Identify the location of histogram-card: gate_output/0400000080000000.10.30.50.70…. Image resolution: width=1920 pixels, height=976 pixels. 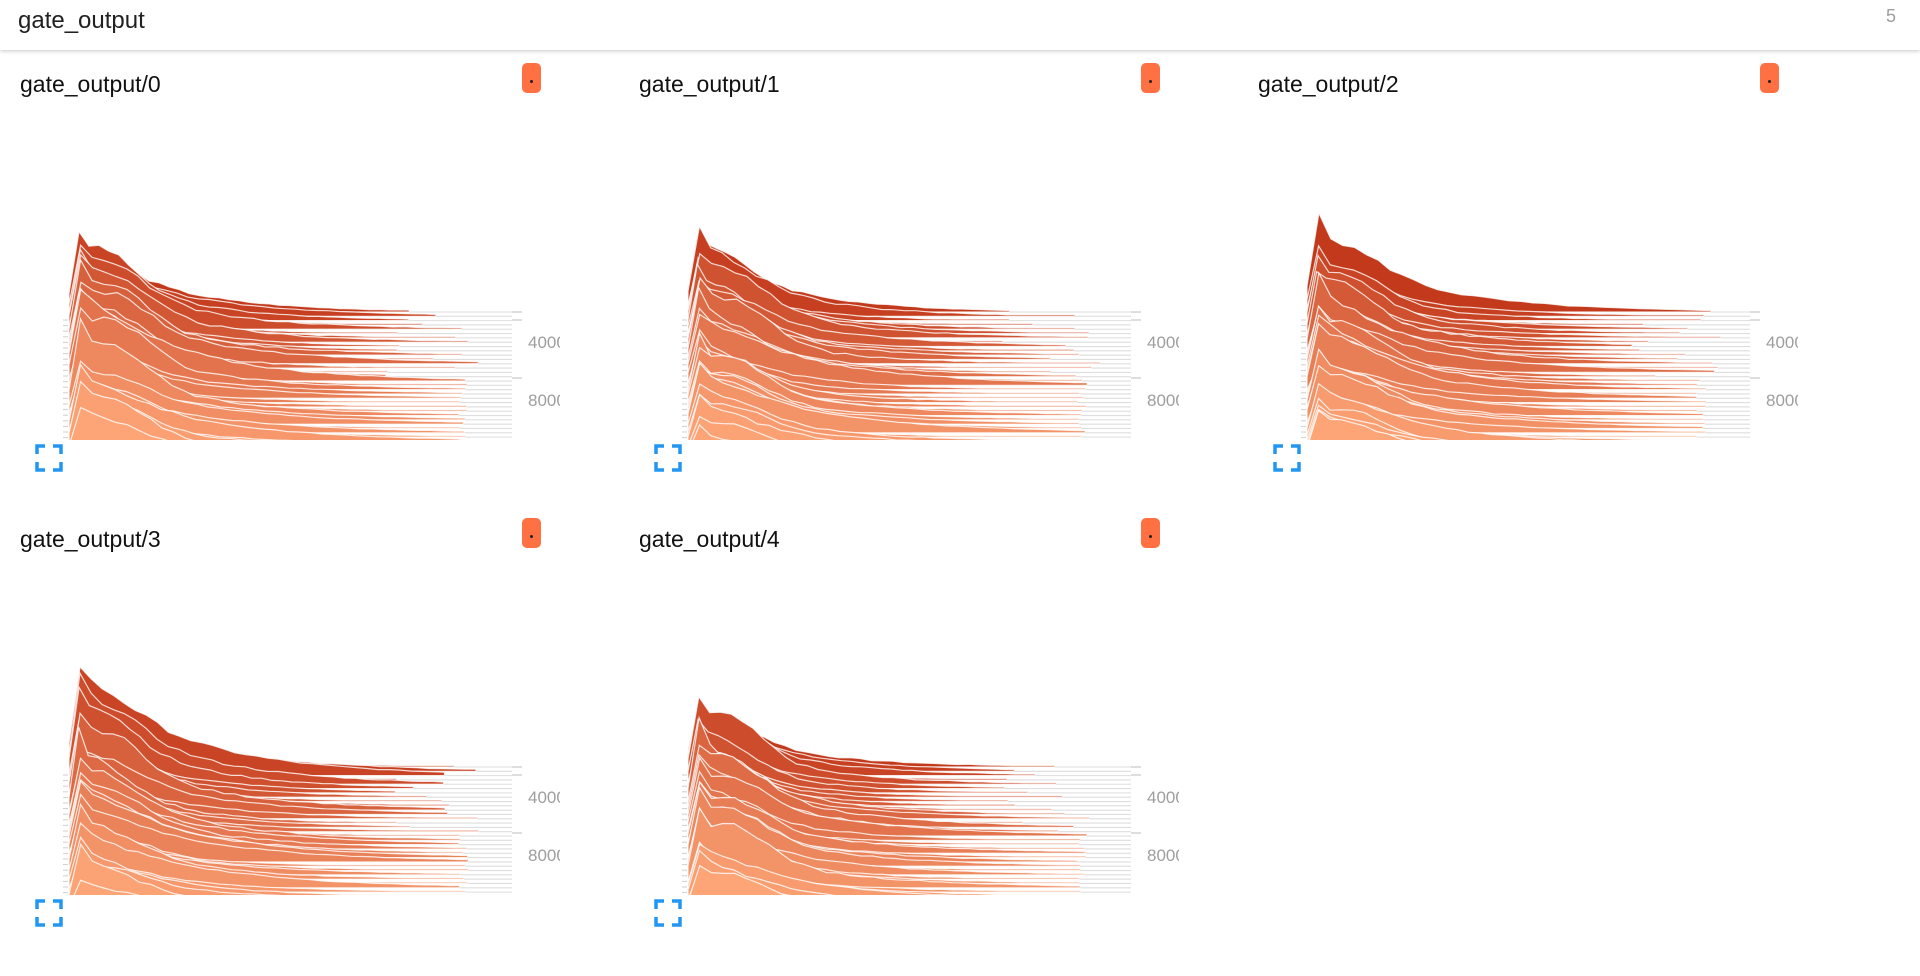
(280, 270).